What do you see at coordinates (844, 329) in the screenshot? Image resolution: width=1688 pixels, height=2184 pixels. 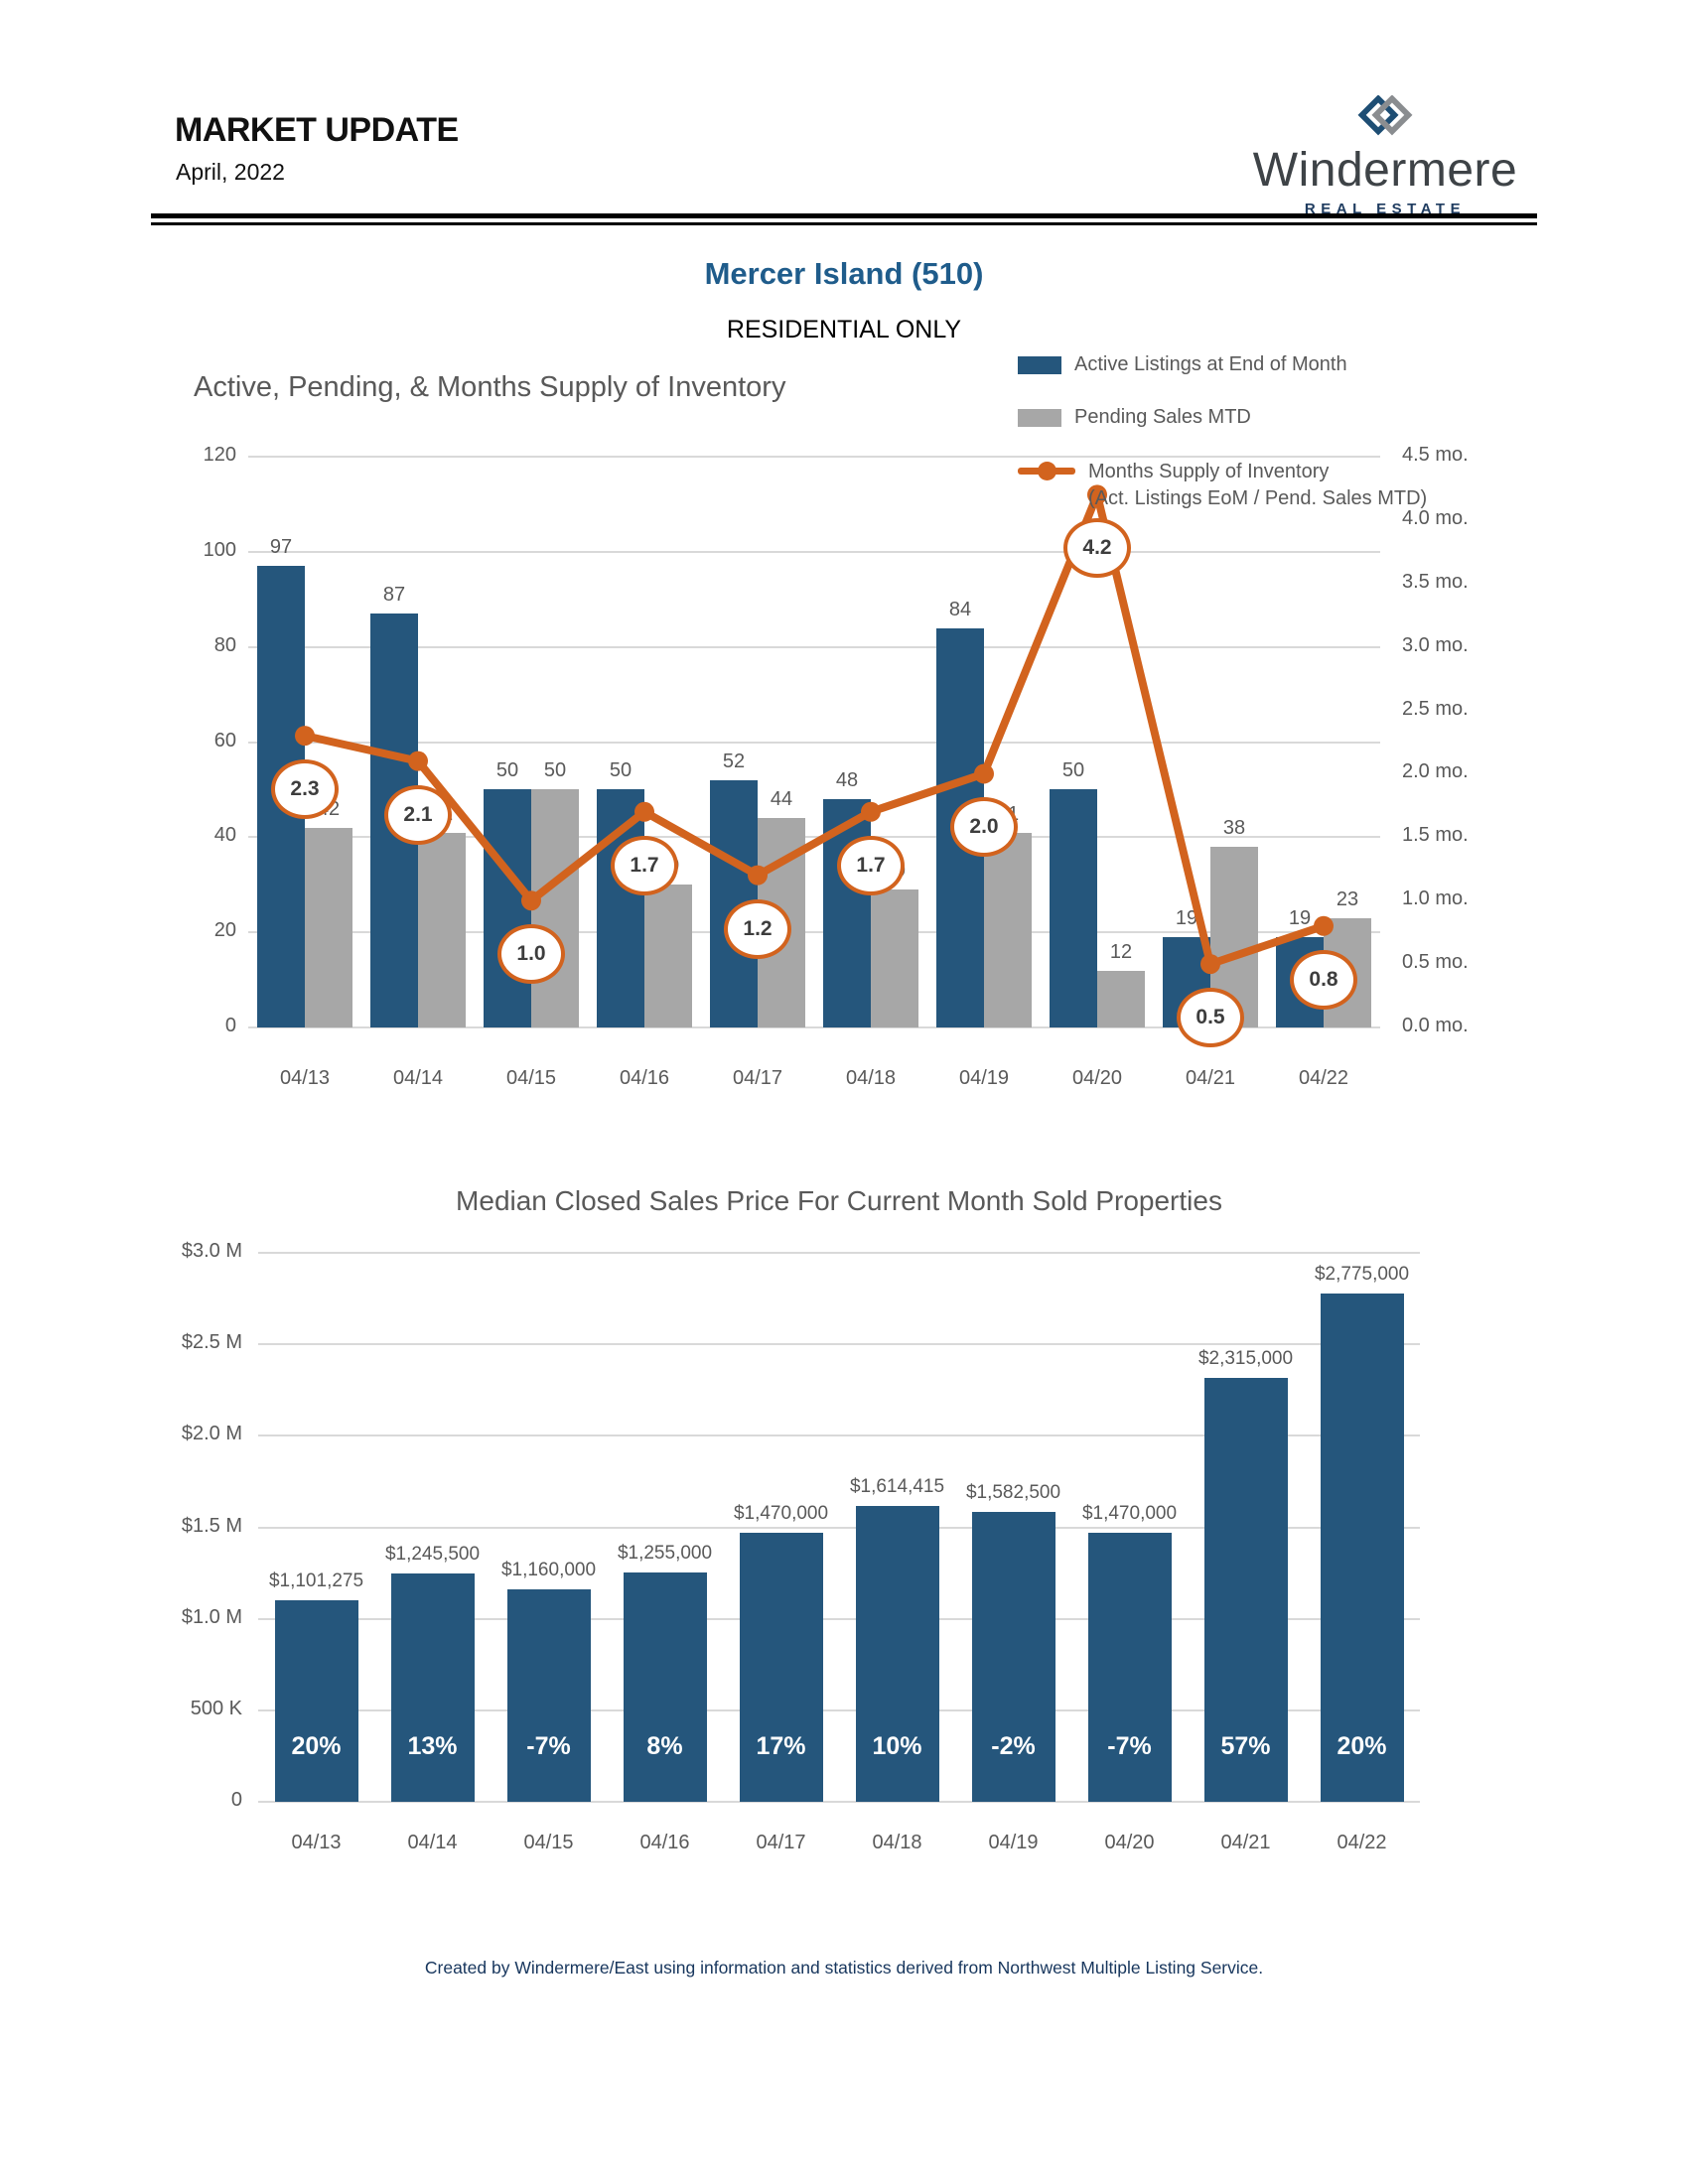 I see `segment-label: RESIDENTIAL ONLY` at bounding box center [844, 329].